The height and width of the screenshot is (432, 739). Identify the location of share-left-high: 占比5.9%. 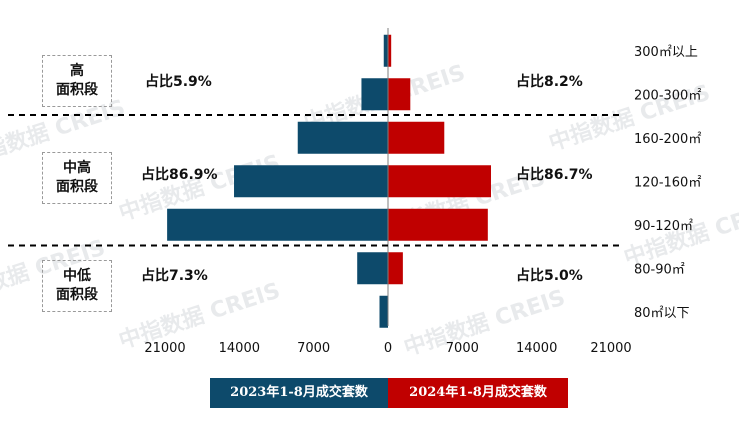
(178, 82).